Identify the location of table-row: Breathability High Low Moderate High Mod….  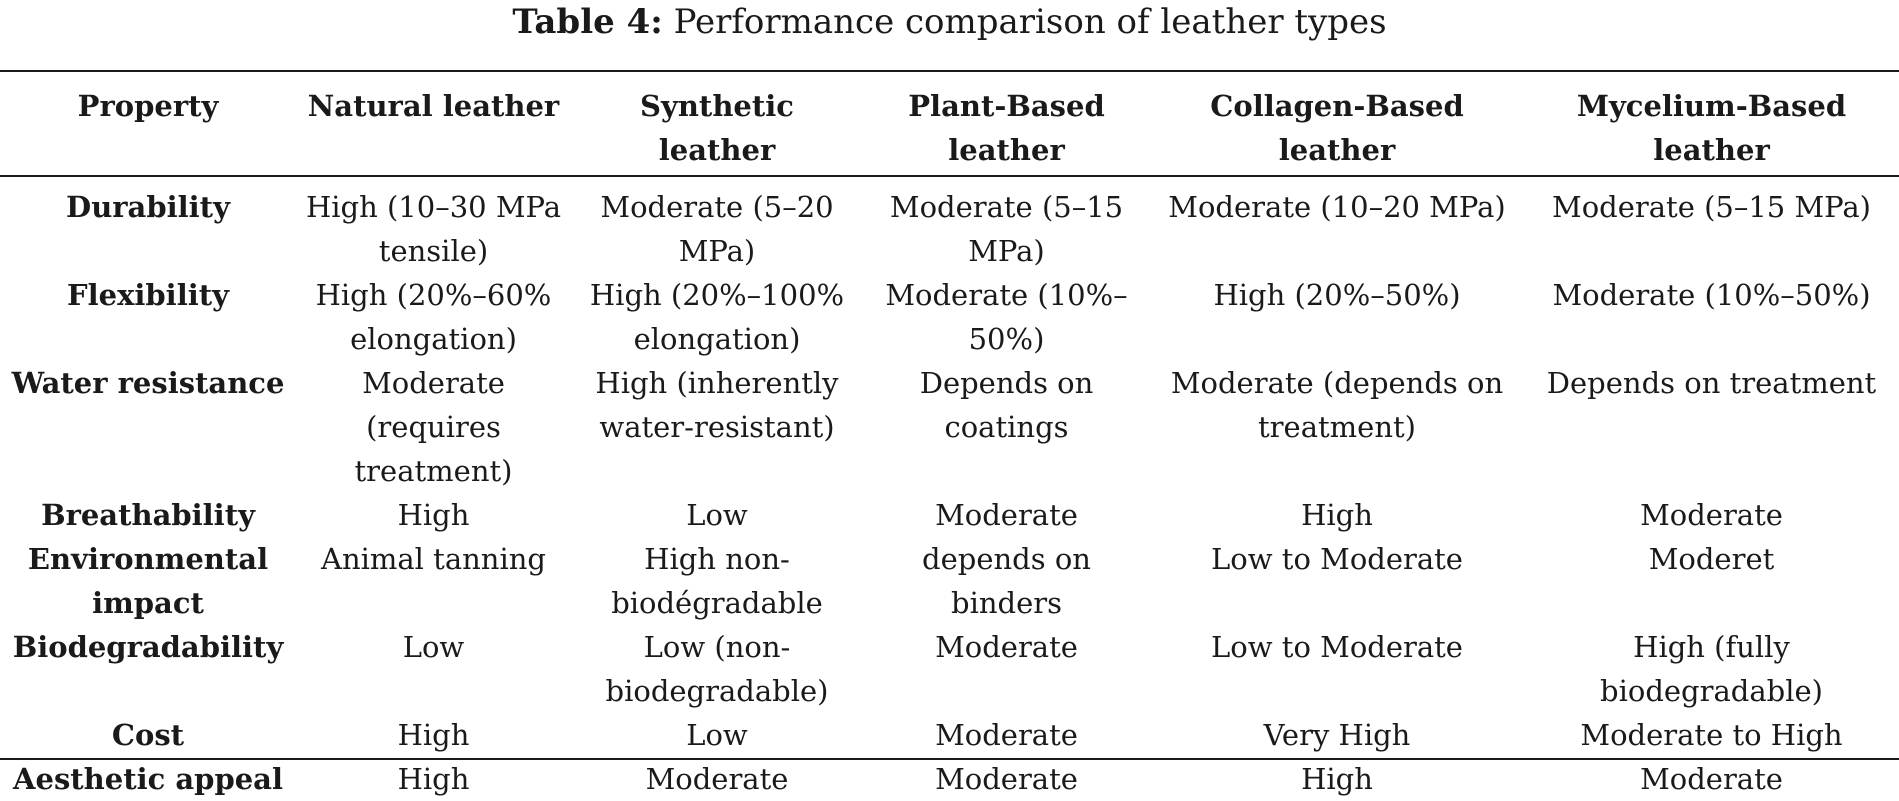
(949, 515).